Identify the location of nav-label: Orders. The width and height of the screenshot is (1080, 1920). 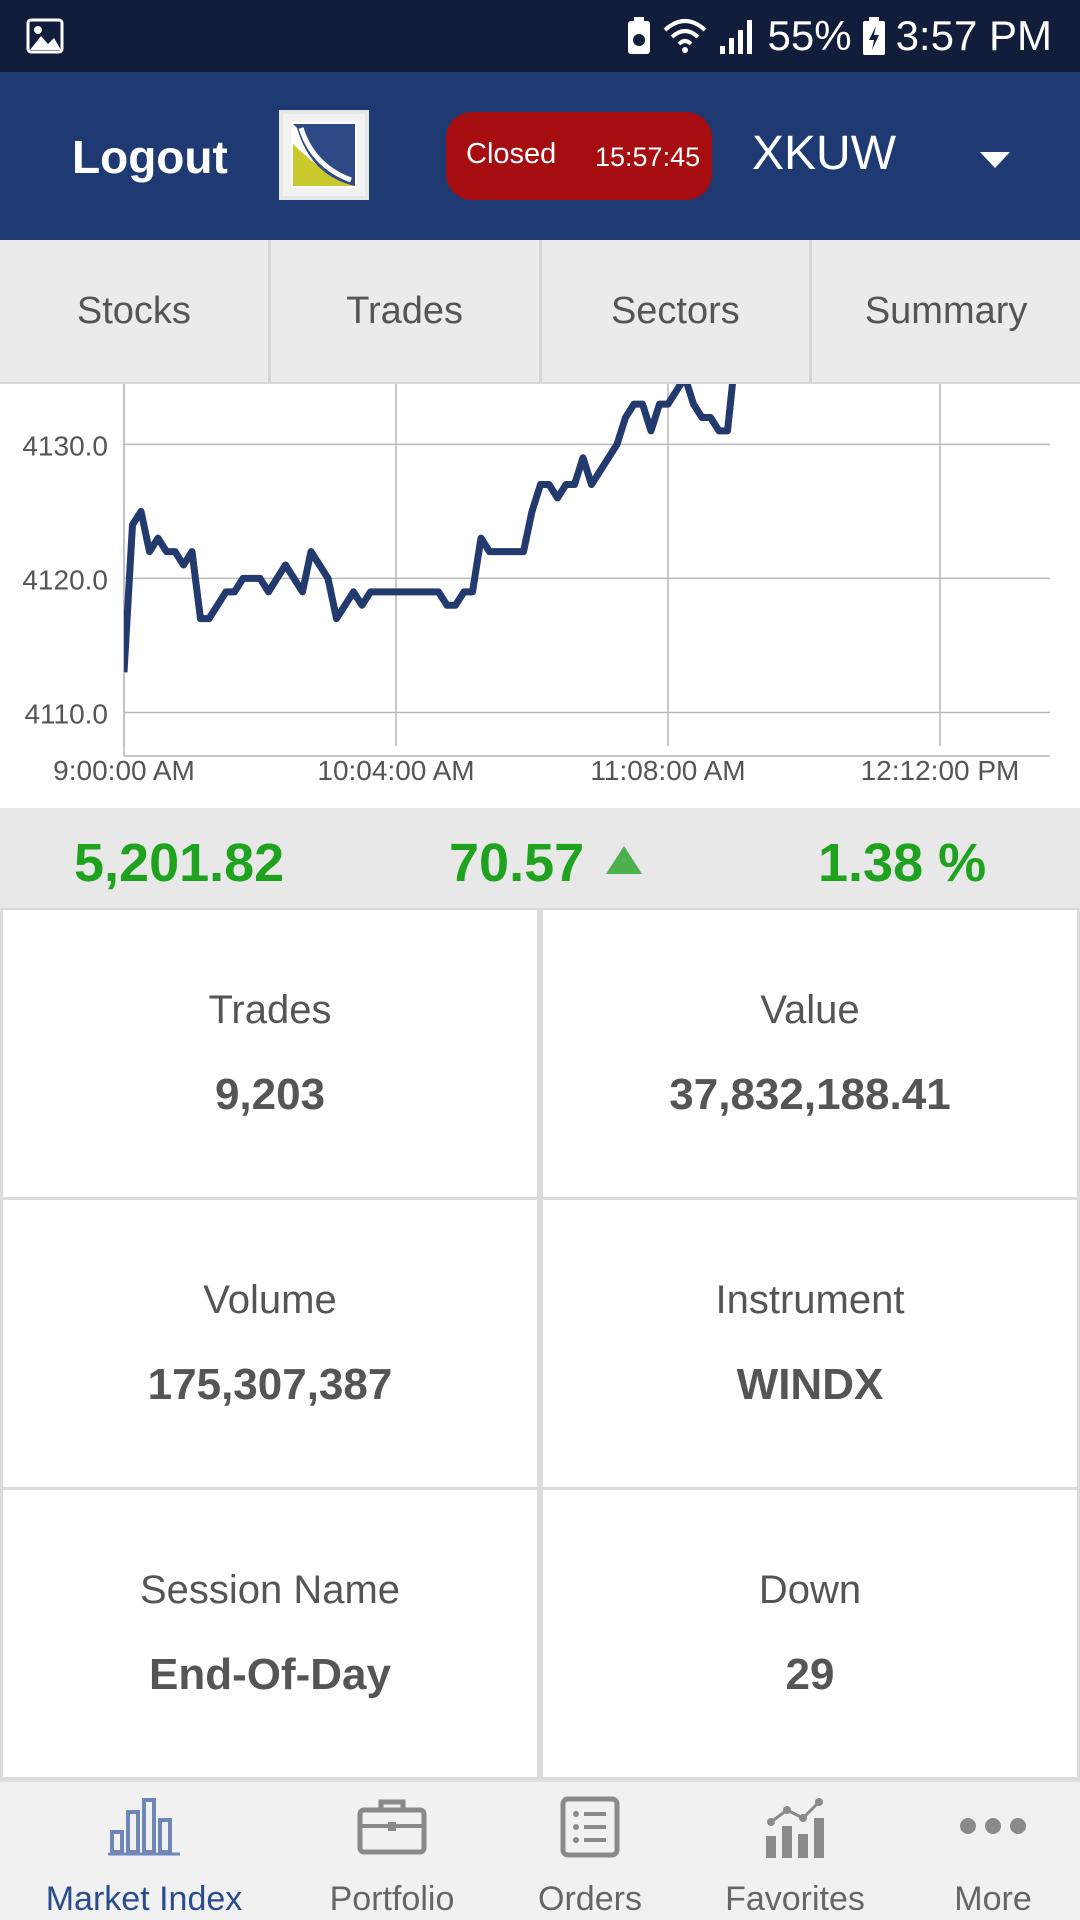
(590, 1899).